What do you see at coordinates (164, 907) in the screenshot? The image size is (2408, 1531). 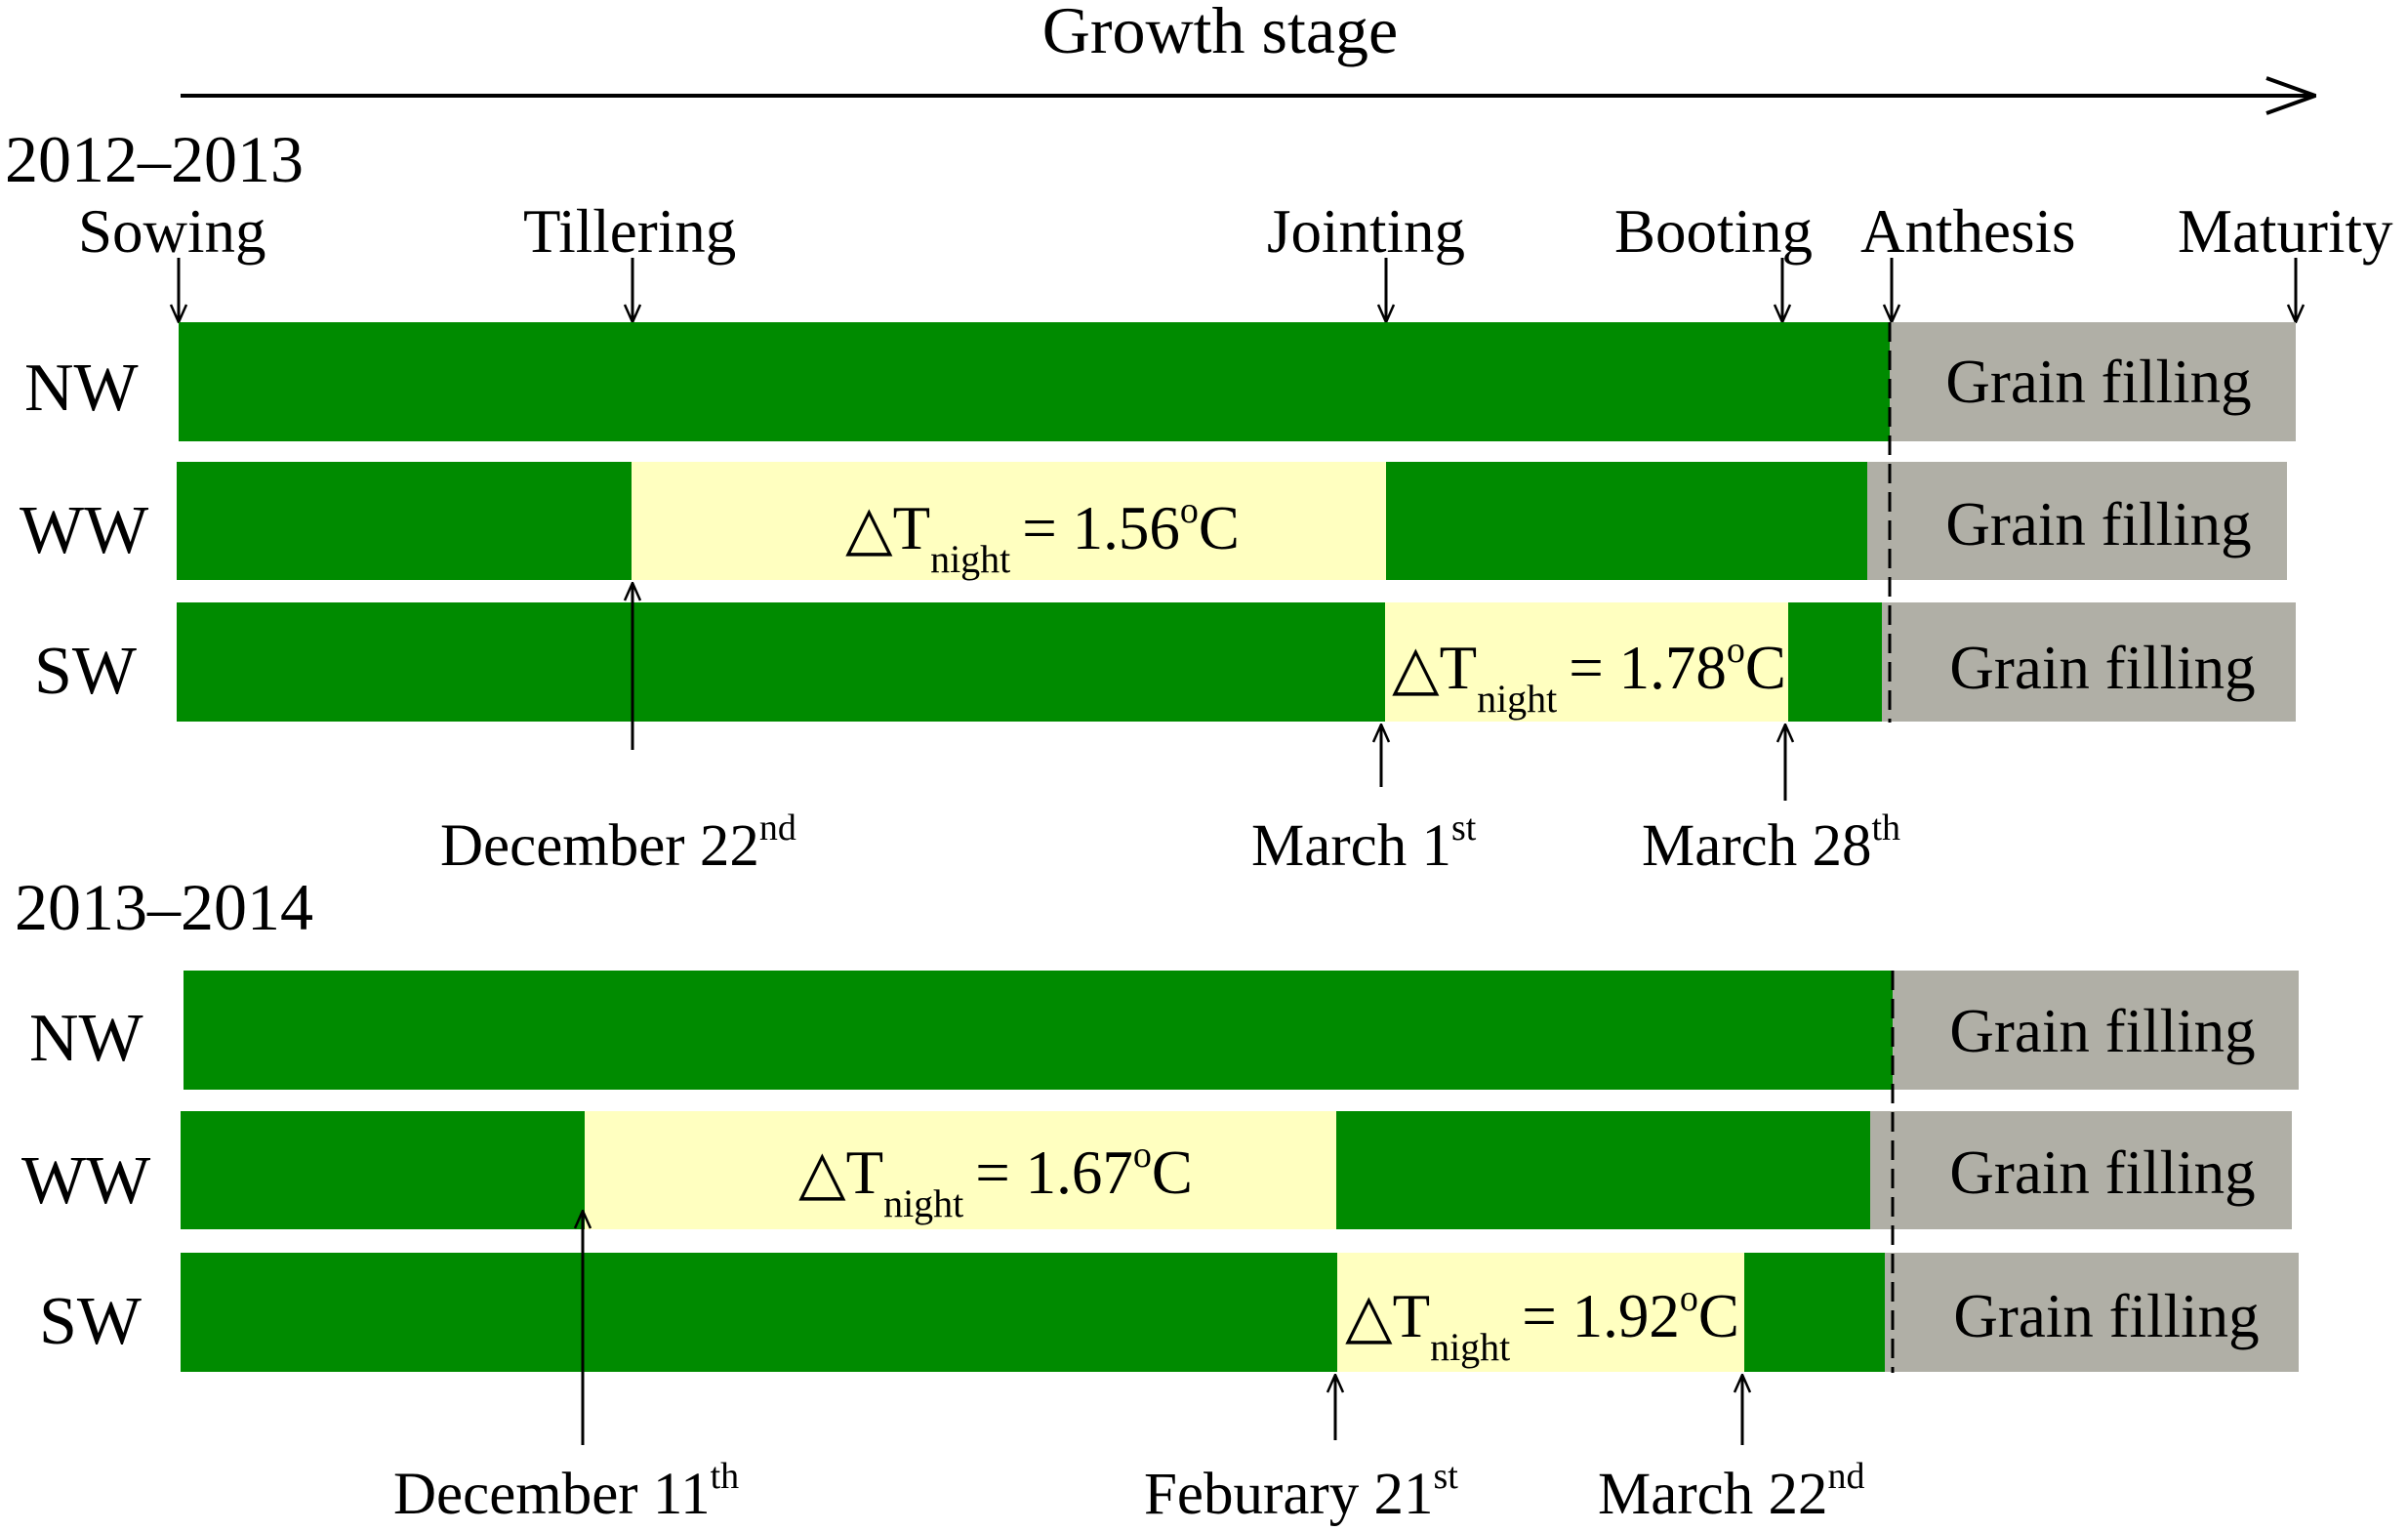 I see `season-label-2013-2014: 2013–2014` at bounding box center [164, 907].